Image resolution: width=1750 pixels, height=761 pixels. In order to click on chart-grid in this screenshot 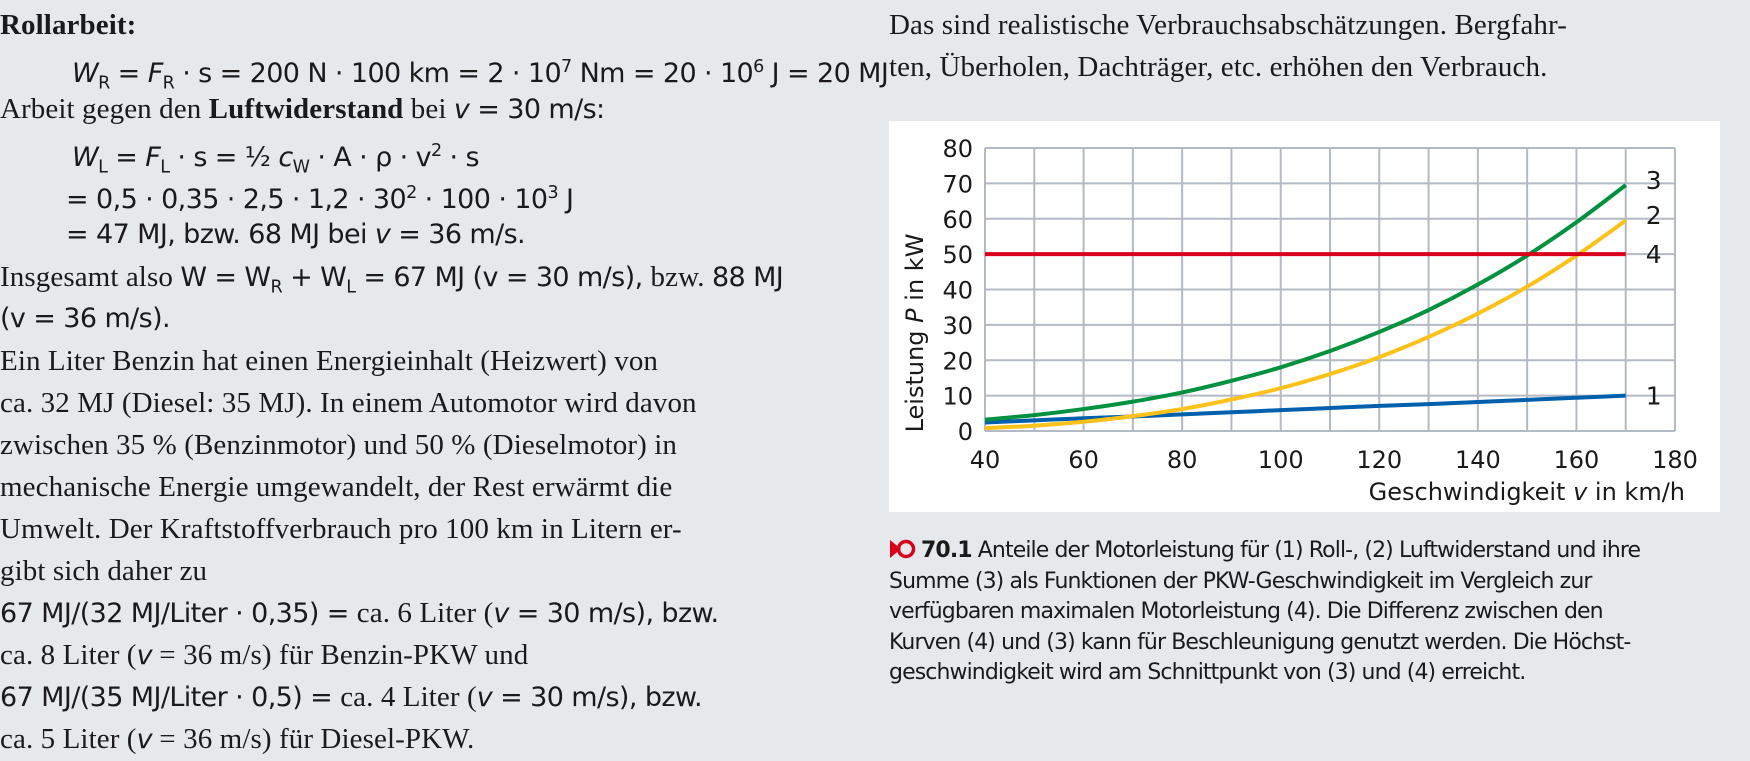, I will do `click(1330, 289)`.